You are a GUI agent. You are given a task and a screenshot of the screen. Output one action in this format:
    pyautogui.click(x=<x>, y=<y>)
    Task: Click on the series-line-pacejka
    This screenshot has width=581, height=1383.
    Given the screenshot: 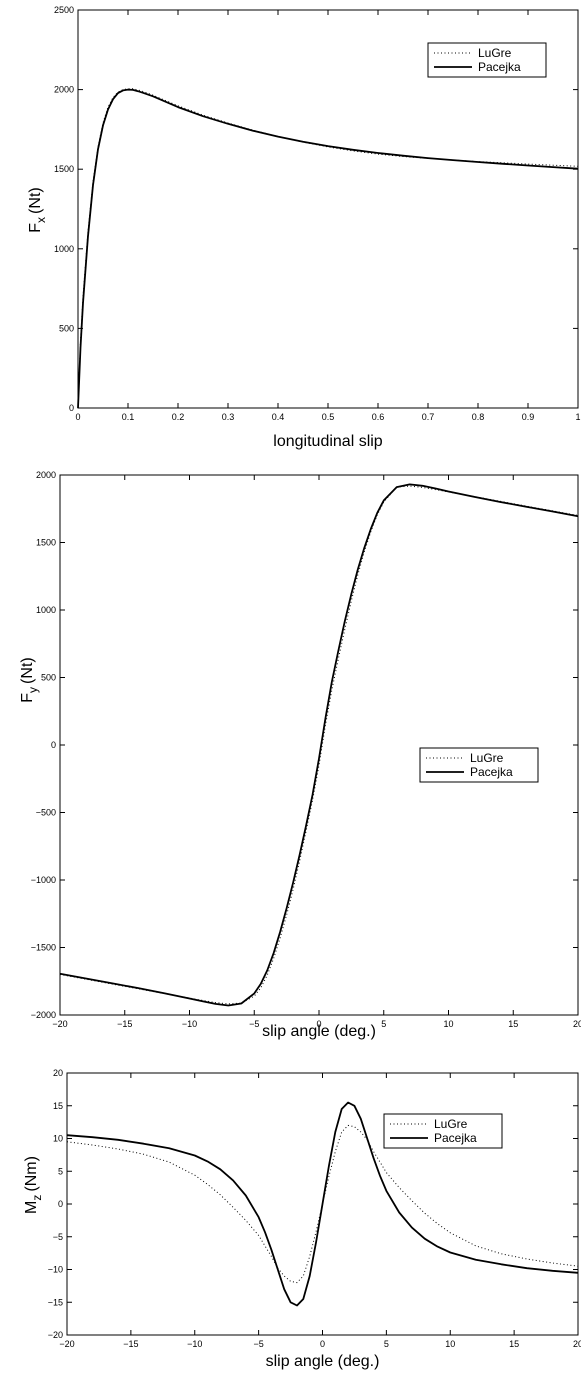 What is the action you would take?
    pyautogui.click(x=322, y=1204)
    